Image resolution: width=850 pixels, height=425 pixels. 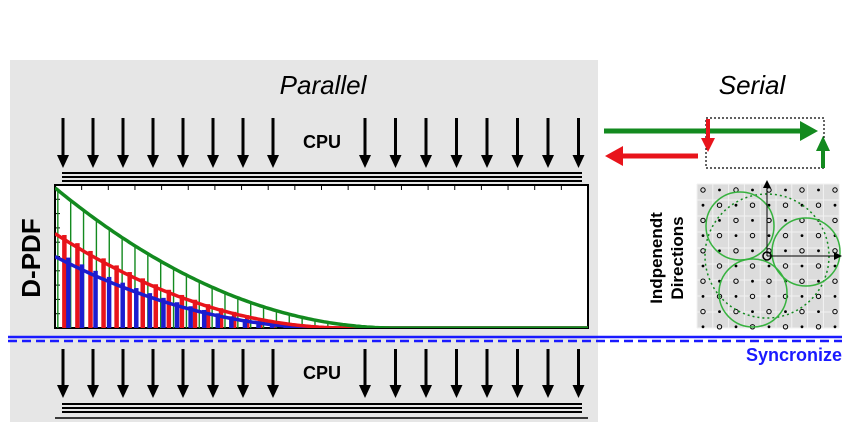 I want to click on parallel-title: Parallel, so click(x=324, y=85).